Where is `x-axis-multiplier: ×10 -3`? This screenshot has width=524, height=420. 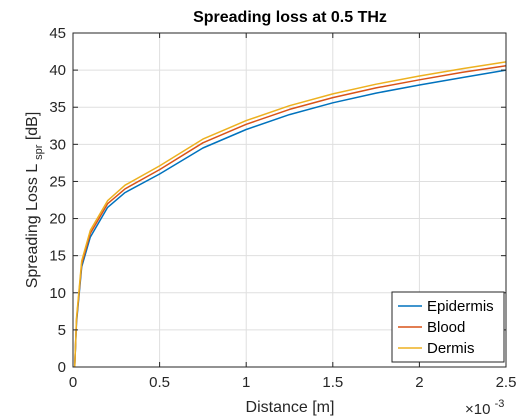
x-axis-multiplier: ×10 -3 is located at coordinates (484, 408).